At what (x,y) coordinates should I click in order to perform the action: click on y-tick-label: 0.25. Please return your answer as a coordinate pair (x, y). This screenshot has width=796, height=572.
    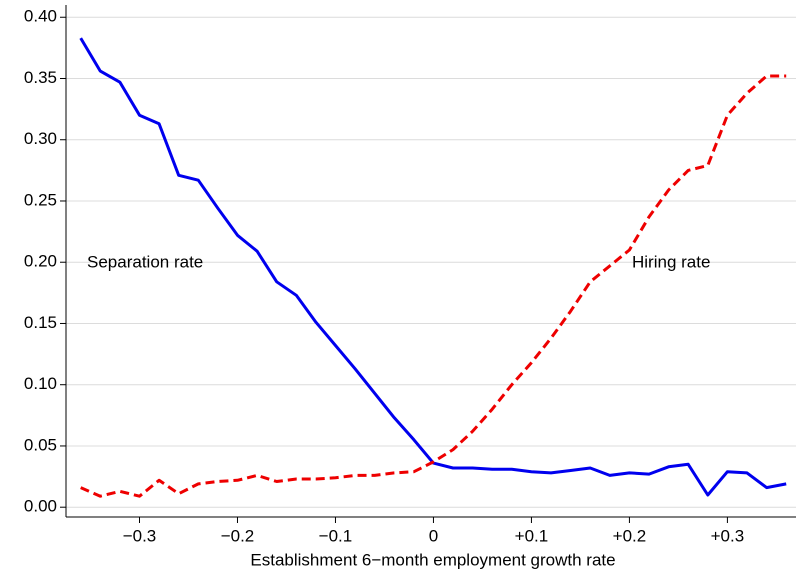
    Looking at the image, I should click on (40, 199).